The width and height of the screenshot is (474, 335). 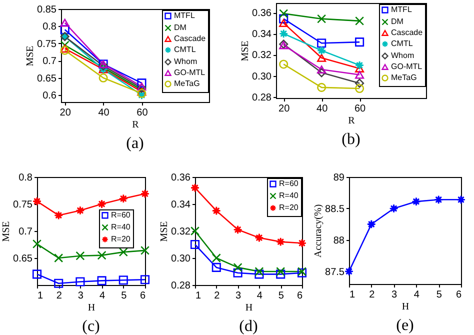 What do you see at coordinates (405, 325) in the screenshot?
I see `text: (e)` at bounding box center [405, 325].